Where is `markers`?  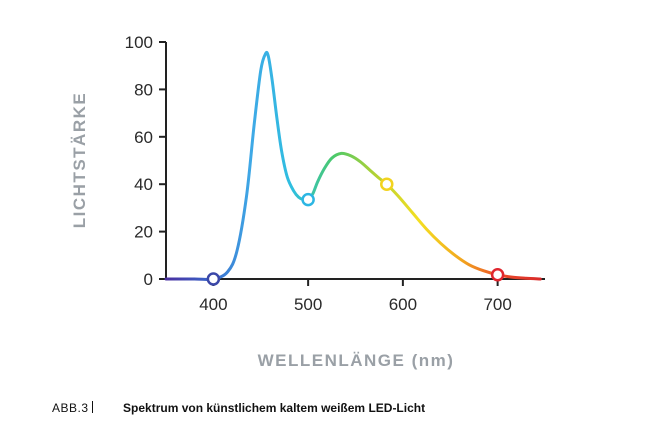
markers is located at coordinates (355, 231).